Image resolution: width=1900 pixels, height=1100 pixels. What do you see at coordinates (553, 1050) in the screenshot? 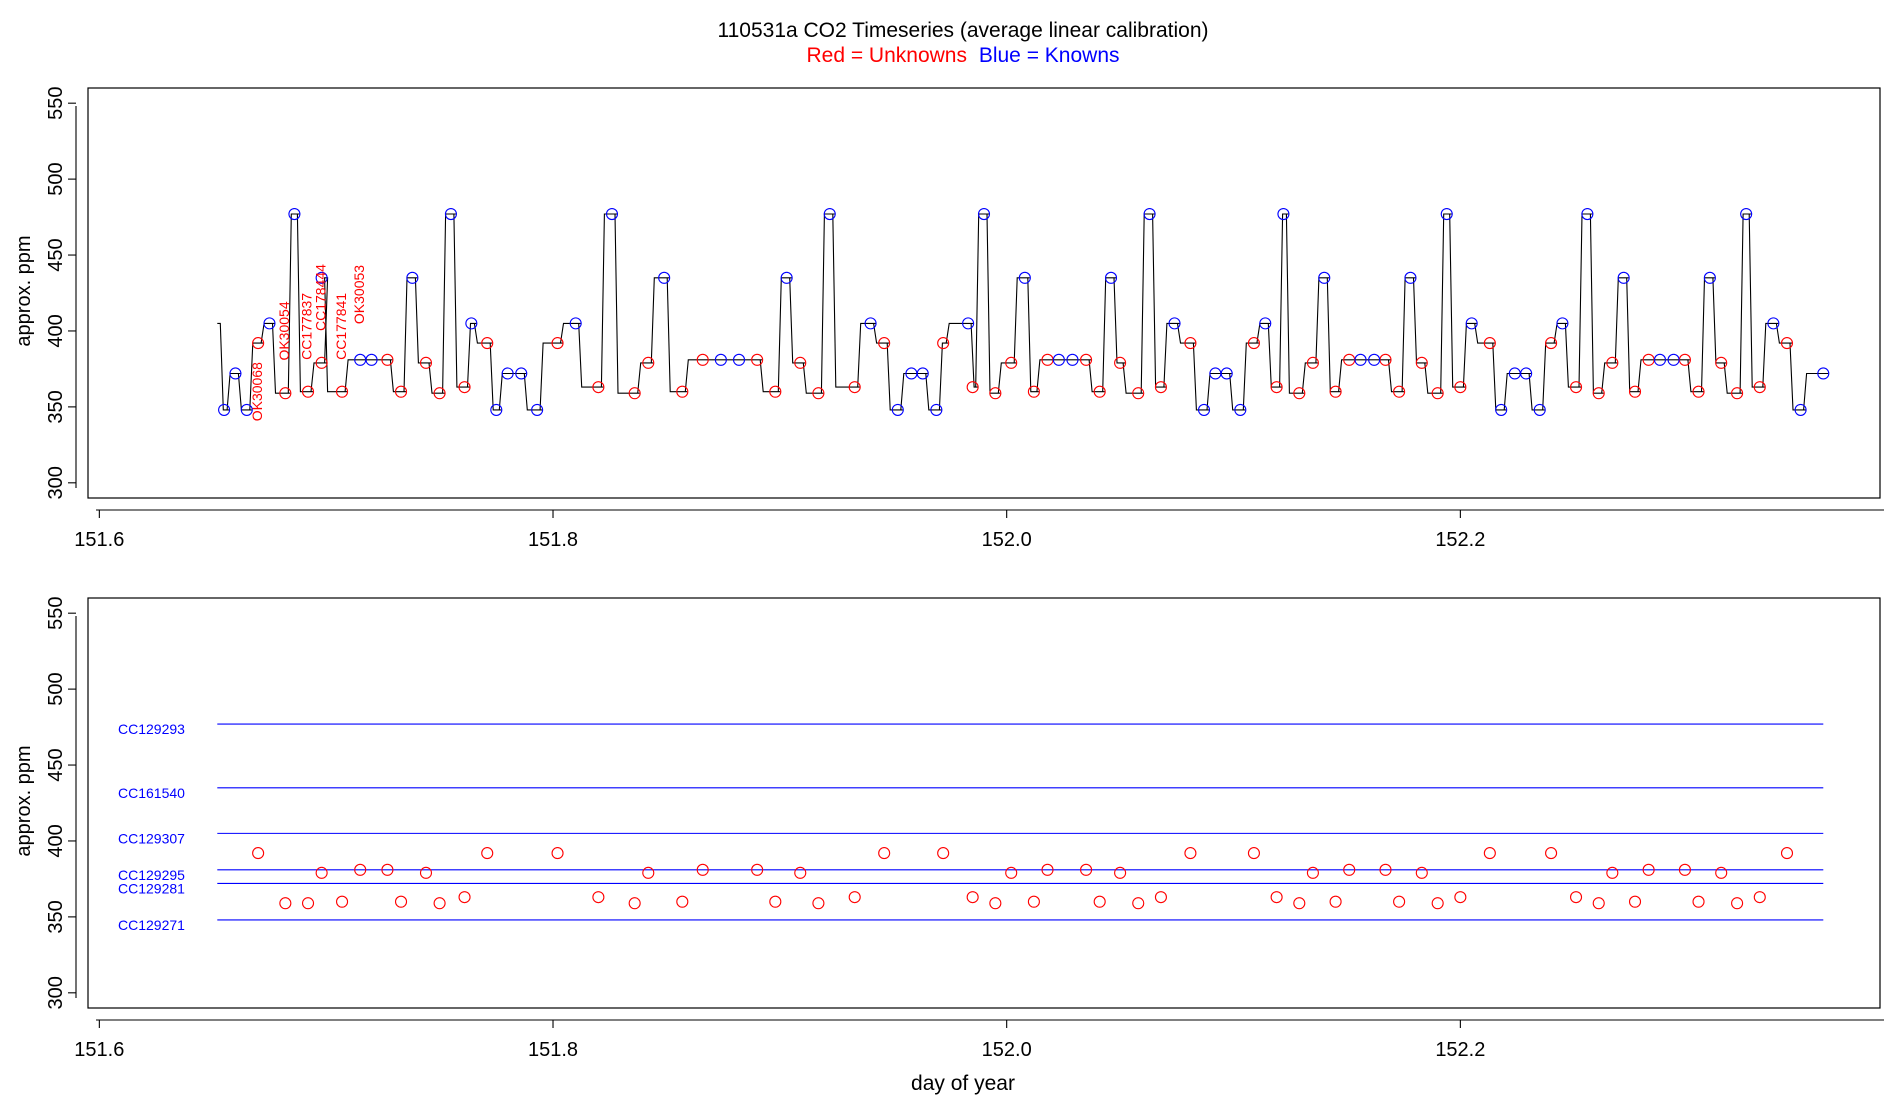
I see `bottom-x-tick-label: 151.8` at bounding box center [553, 1050].